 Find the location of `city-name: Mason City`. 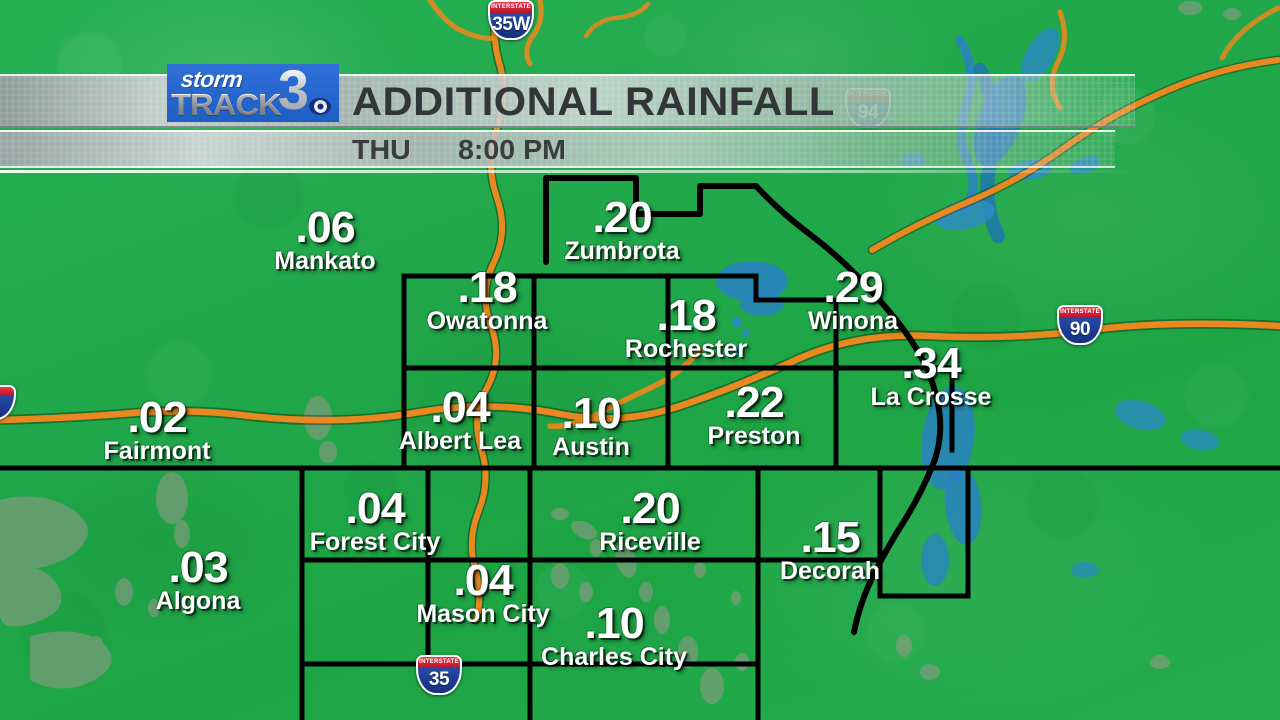

city-name: Mason City is located at coordinates (483, 614).